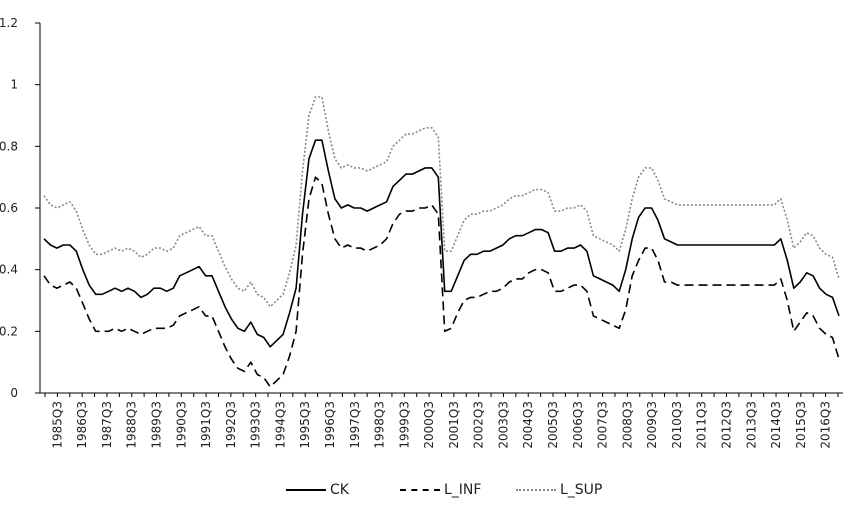 Image resolution: width=850 pixels, height=505 pixels. Describe the element at coordinates (404, 425) in the screenshot. I see `x-tick-label: 1999Q3` at that location.